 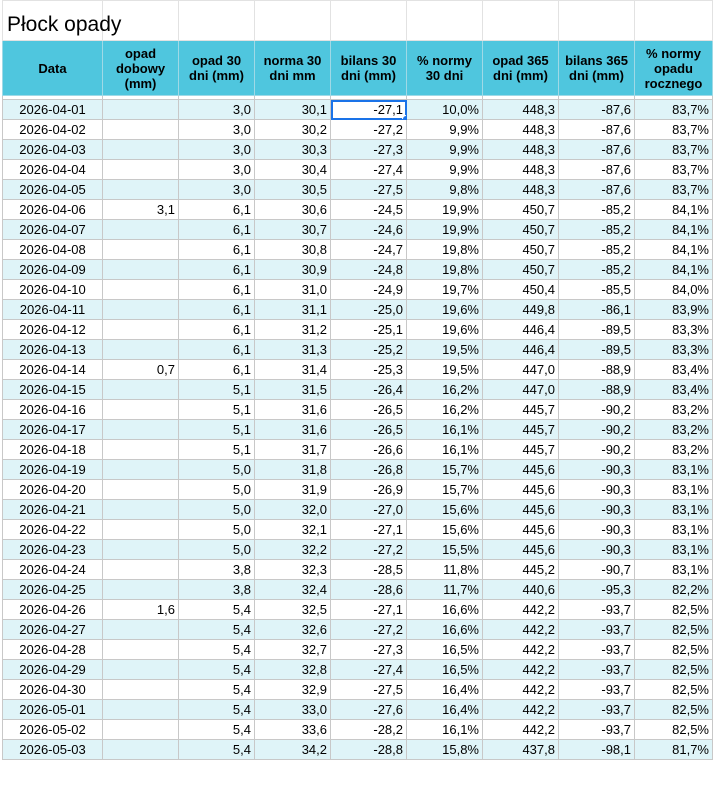 What do you see at coordinates (292, 509) in the screenshot?
I see `table-cell: 32,0` at bounding box center [292, 509].